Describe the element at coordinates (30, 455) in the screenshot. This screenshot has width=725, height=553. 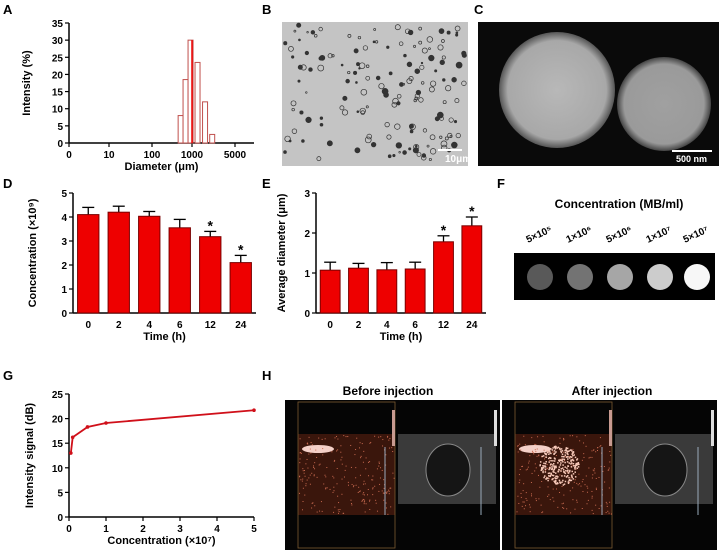
I see `y-axis-label: Intensity signal (dB)` at that location.